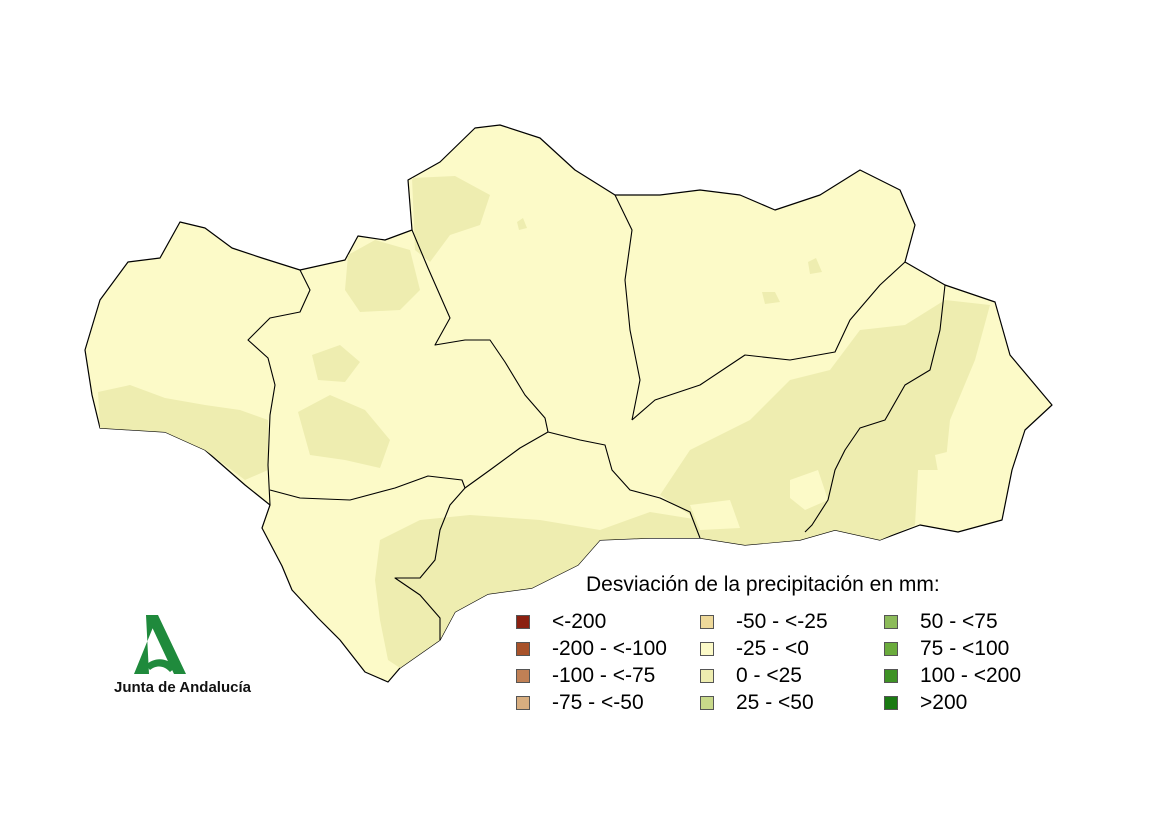 This screenshot has height=826, width=1169. Describe the element at coordinates (451, 219) in the screenshot. I see `zone-sierra-norte` at that location.